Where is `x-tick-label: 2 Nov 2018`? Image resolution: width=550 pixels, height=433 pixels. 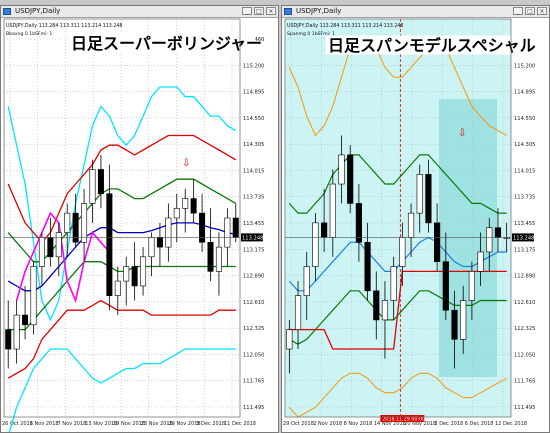
x-tick-label: 2 Nov 2018 is located at coordinates (327, 424).